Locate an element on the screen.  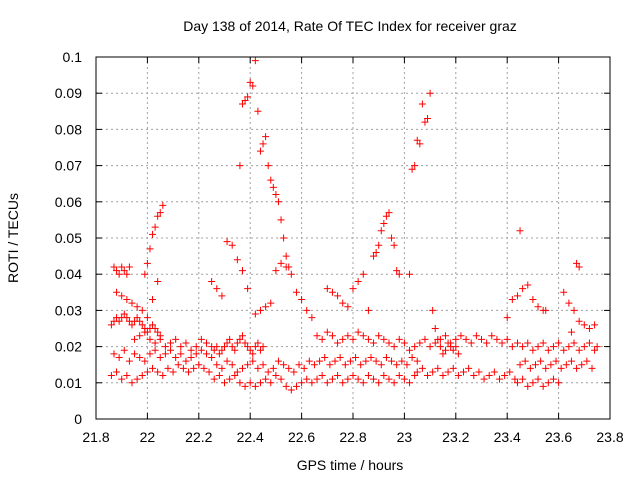
y-tick-label: 0.08 is located at coordinates (68, 129).